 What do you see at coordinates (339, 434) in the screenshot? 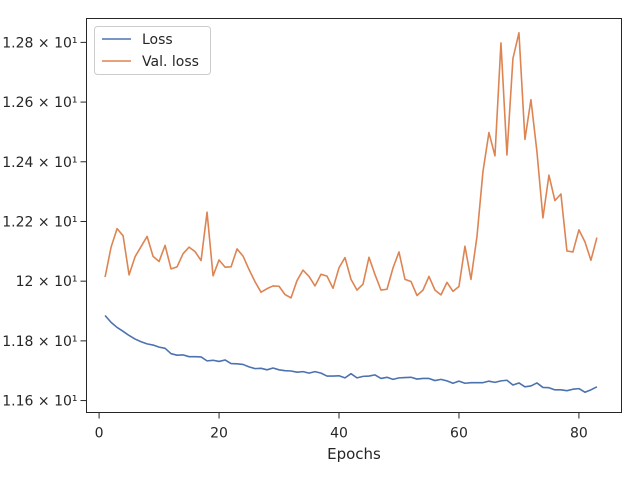
I see `x-tick-label: 40` at bounding box center [339, 434].